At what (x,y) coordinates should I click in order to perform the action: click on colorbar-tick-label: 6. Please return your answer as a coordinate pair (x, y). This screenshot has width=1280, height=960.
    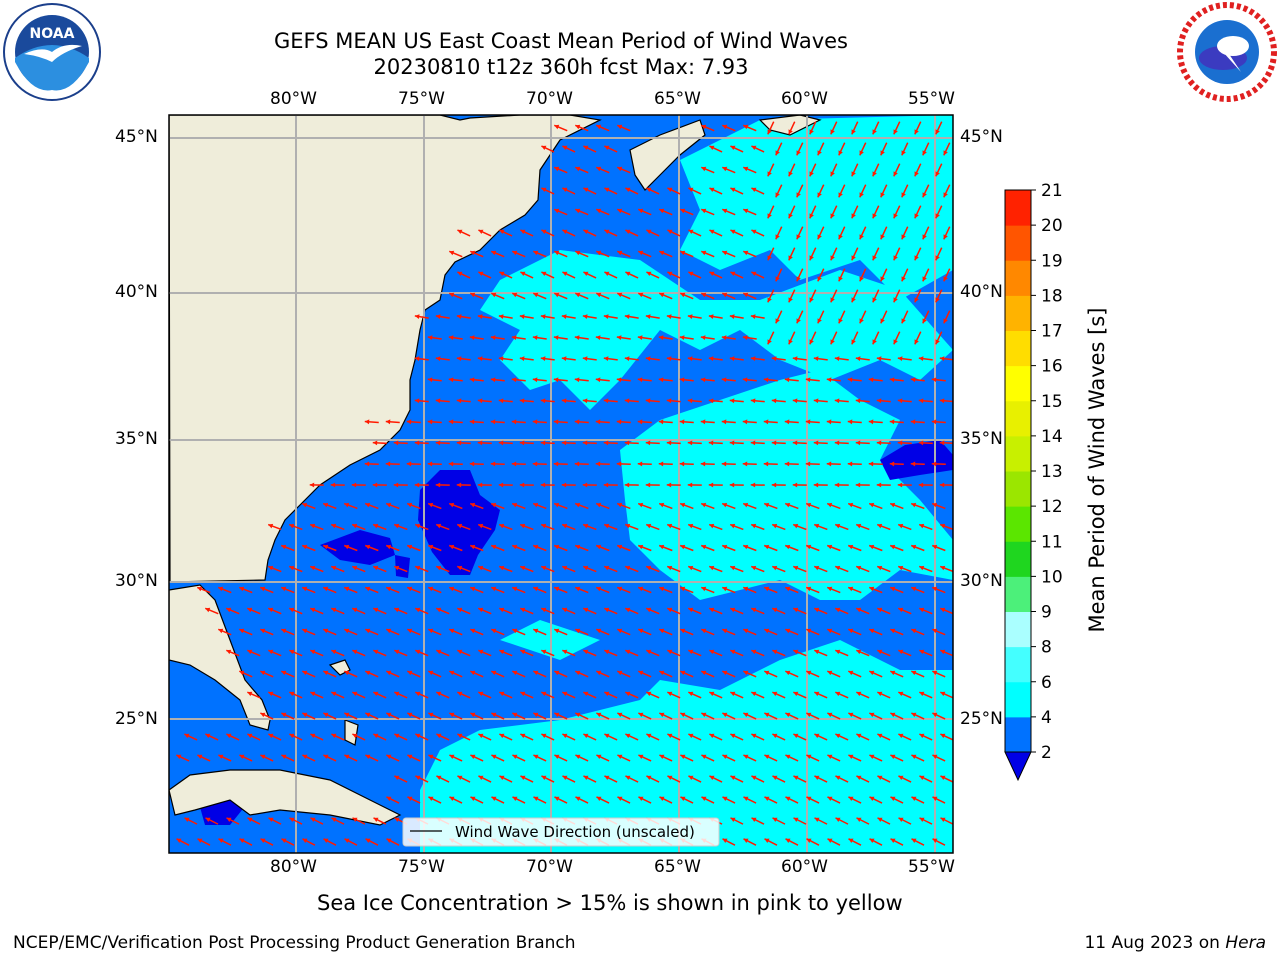
    Looking at the image, I should click on (1046, 683).